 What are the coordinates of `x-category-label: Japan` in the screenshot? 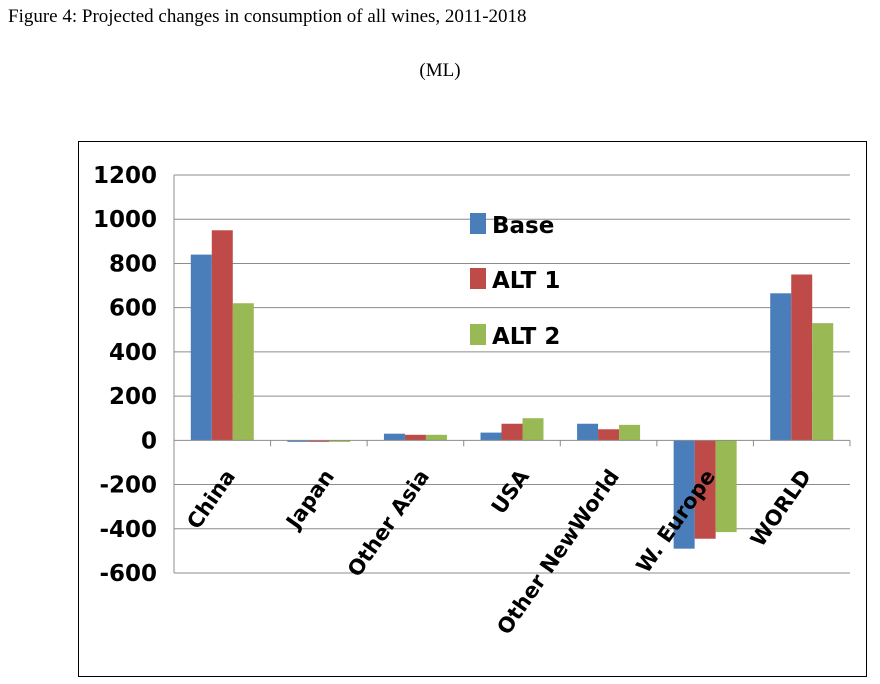 It's located at (309, 500).